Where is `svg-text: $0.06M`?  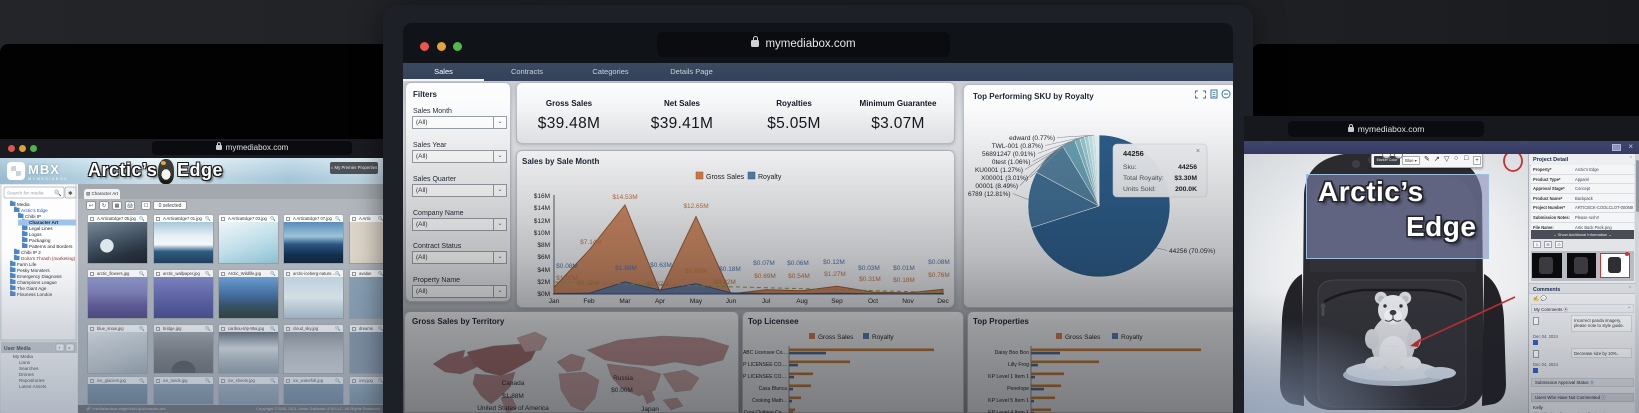 svg-text: $0.06M is located at coordinates (798, 263).